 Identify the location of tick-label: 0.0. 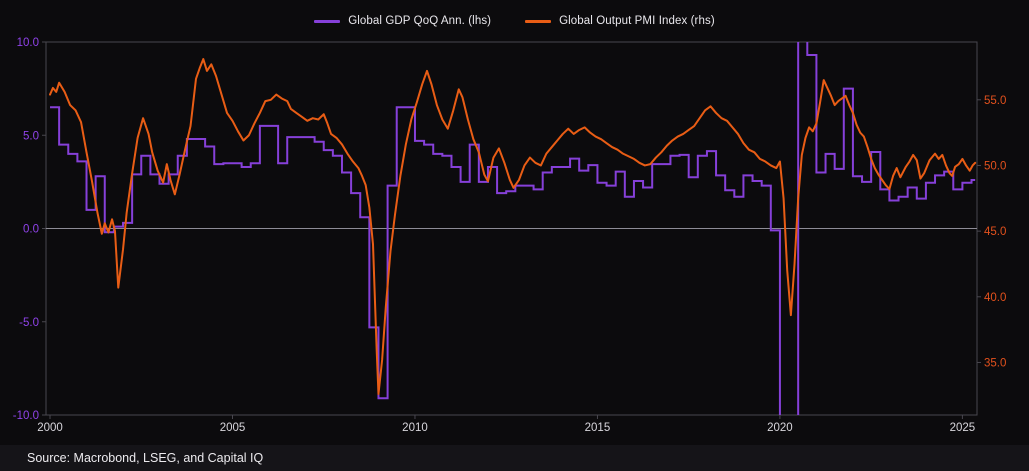
(31, 230).